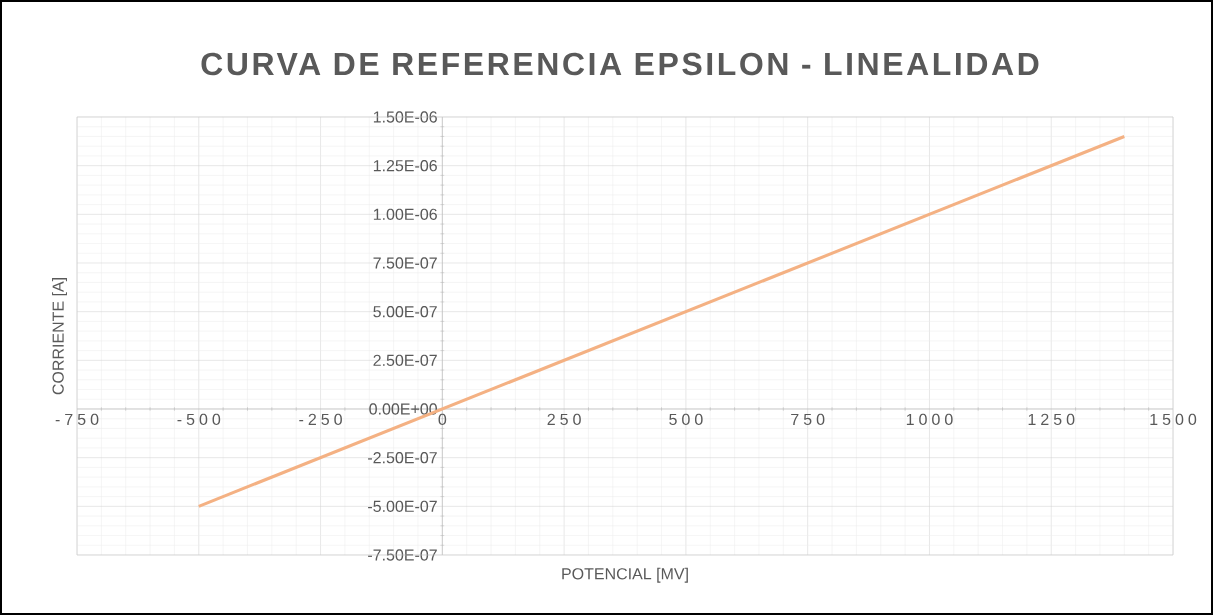 The height and width of the screenshot is (615, 1213). I want to click on x-tick-label: - 7 5 0, so click(77, 419).